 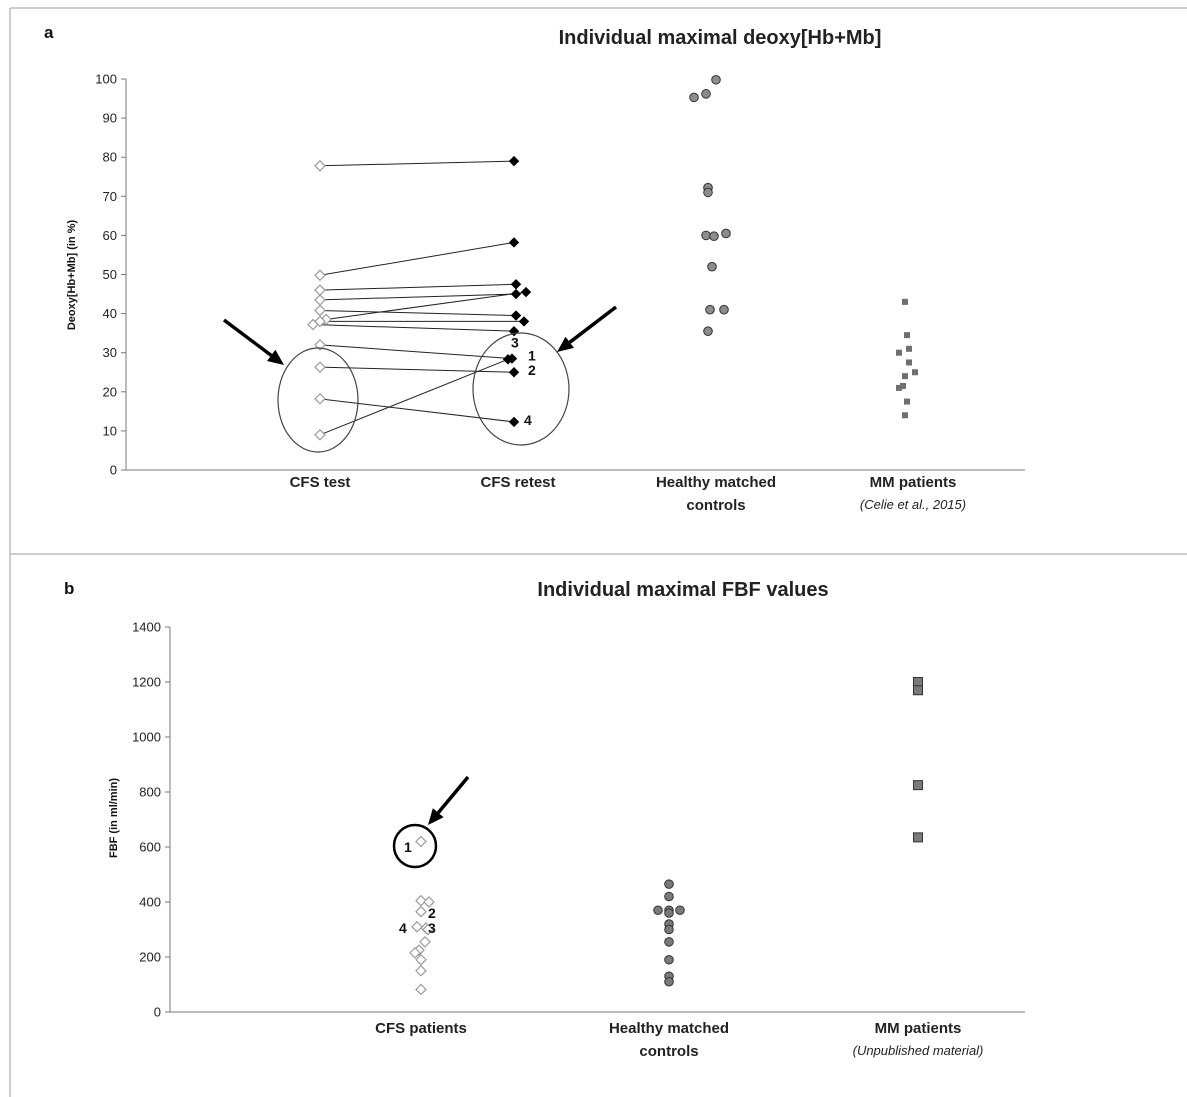 What do you see at coordinates (716, 482) in the screenshot?
I see `panel-a-category-label: Healthy matched` at bounding box center [716, 482].